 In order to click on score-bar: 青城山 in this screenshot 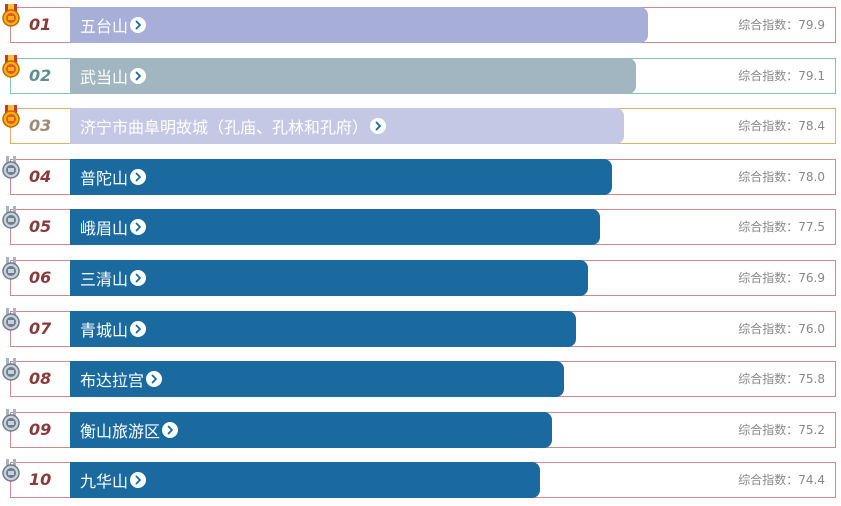, I will do `click(323, 328)`.